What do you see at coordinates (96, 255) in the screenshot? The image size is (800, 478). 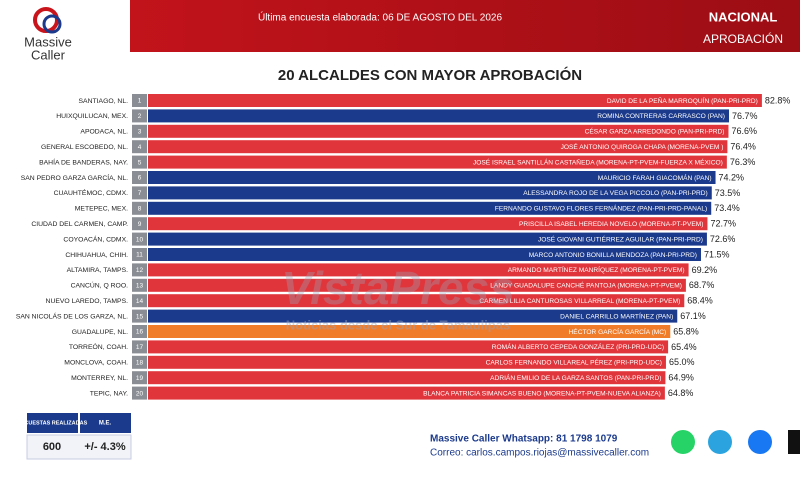 I see `city: CHIHUAHUA, CHIH.` at bounding box center [96, 255].